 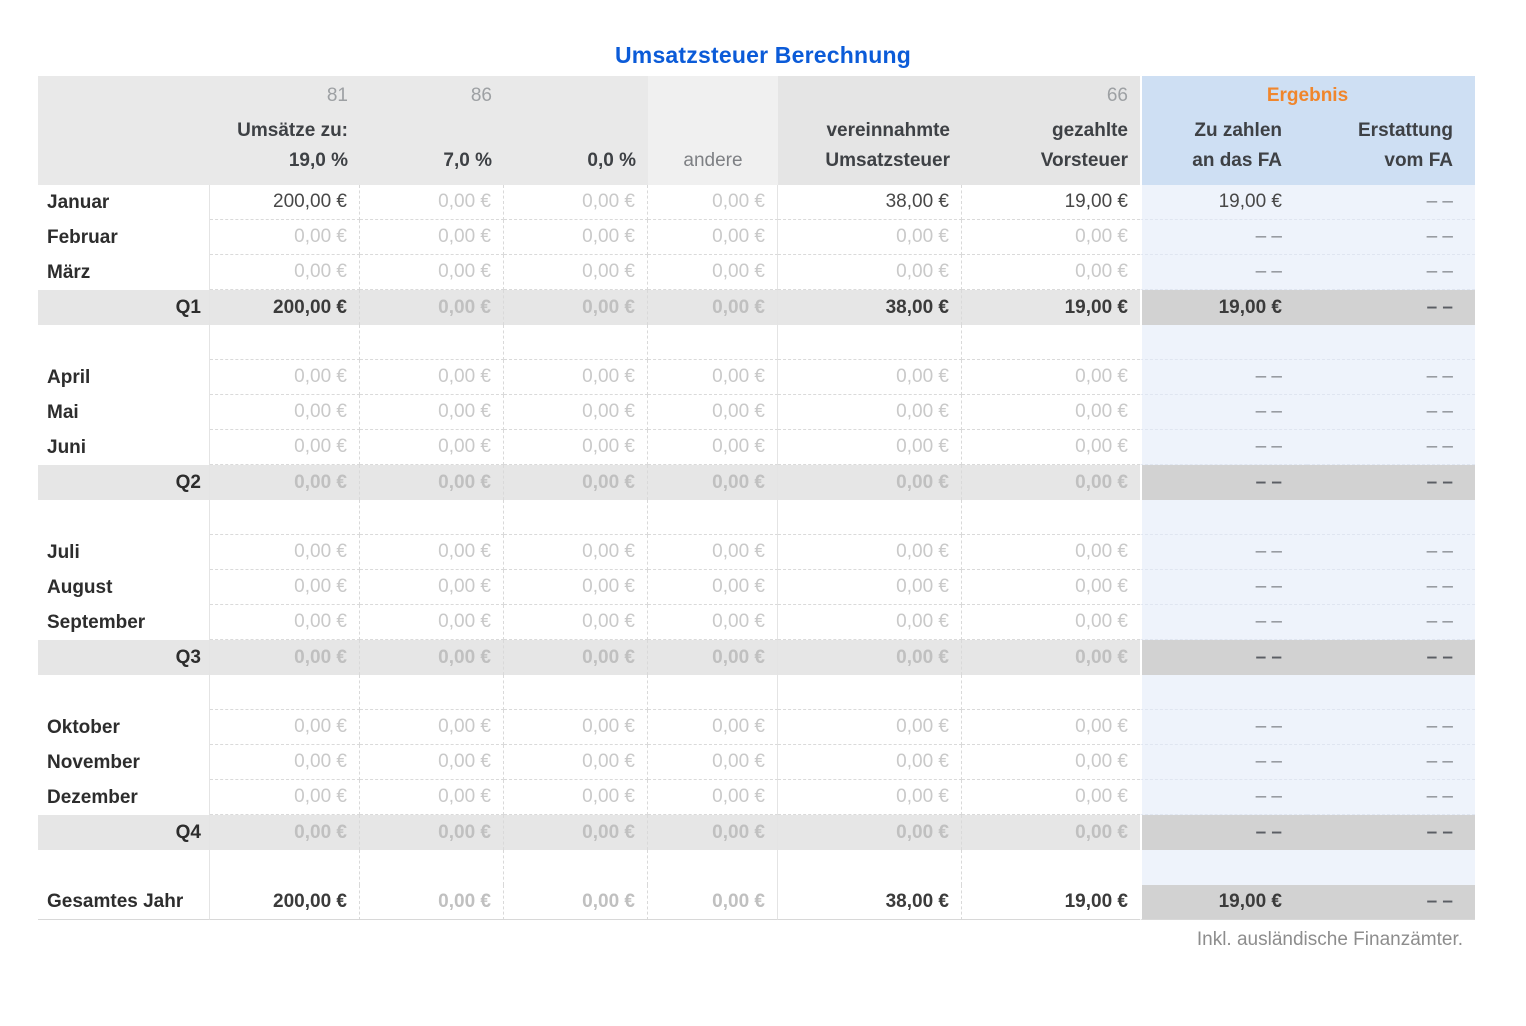 I want to click on cell-vereinnahmte-ust: 38,00 €, so click(x=870, y=202).